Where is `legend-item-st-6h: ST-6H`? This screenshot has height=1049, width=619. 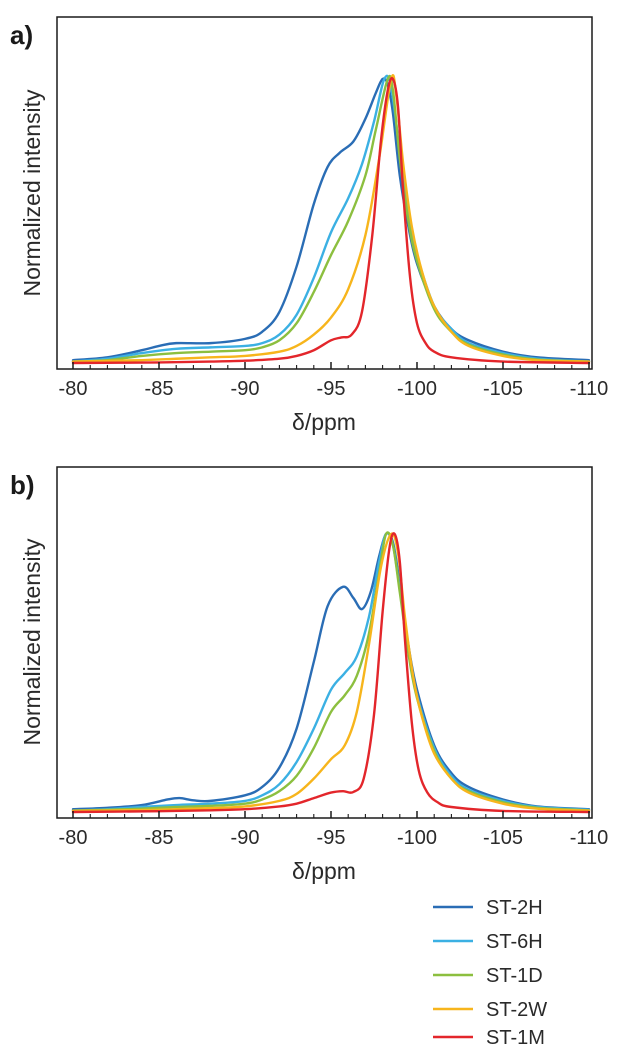 legend-item-st-6h: ST-6H is located at coordinates (488, 942).